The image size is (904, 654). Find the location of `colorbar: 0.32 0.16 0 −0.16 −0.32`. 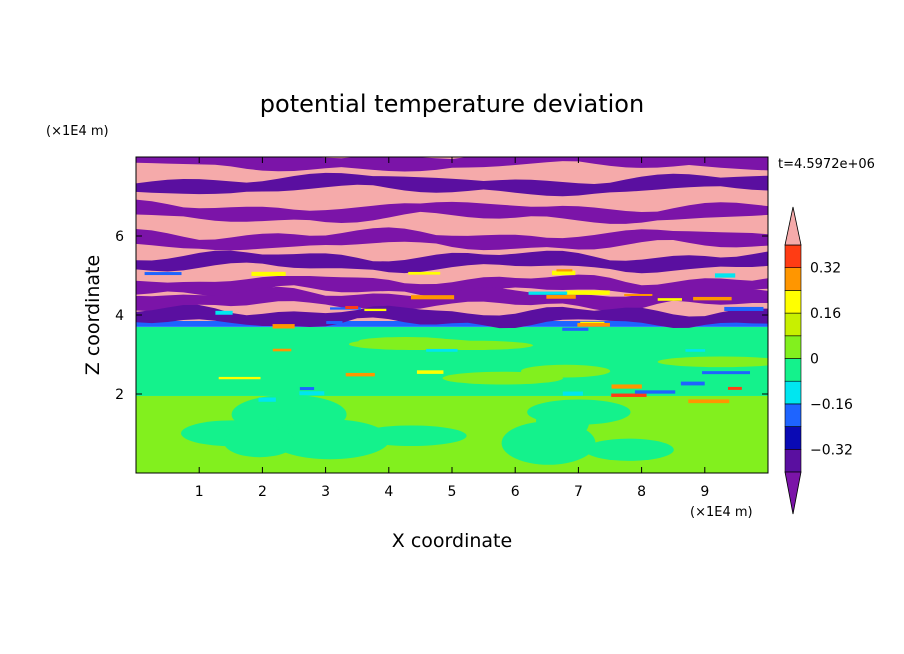

colorbar: 0.32 0.16 0 −0.16 −0.32 is located at coordinates (818, 360).